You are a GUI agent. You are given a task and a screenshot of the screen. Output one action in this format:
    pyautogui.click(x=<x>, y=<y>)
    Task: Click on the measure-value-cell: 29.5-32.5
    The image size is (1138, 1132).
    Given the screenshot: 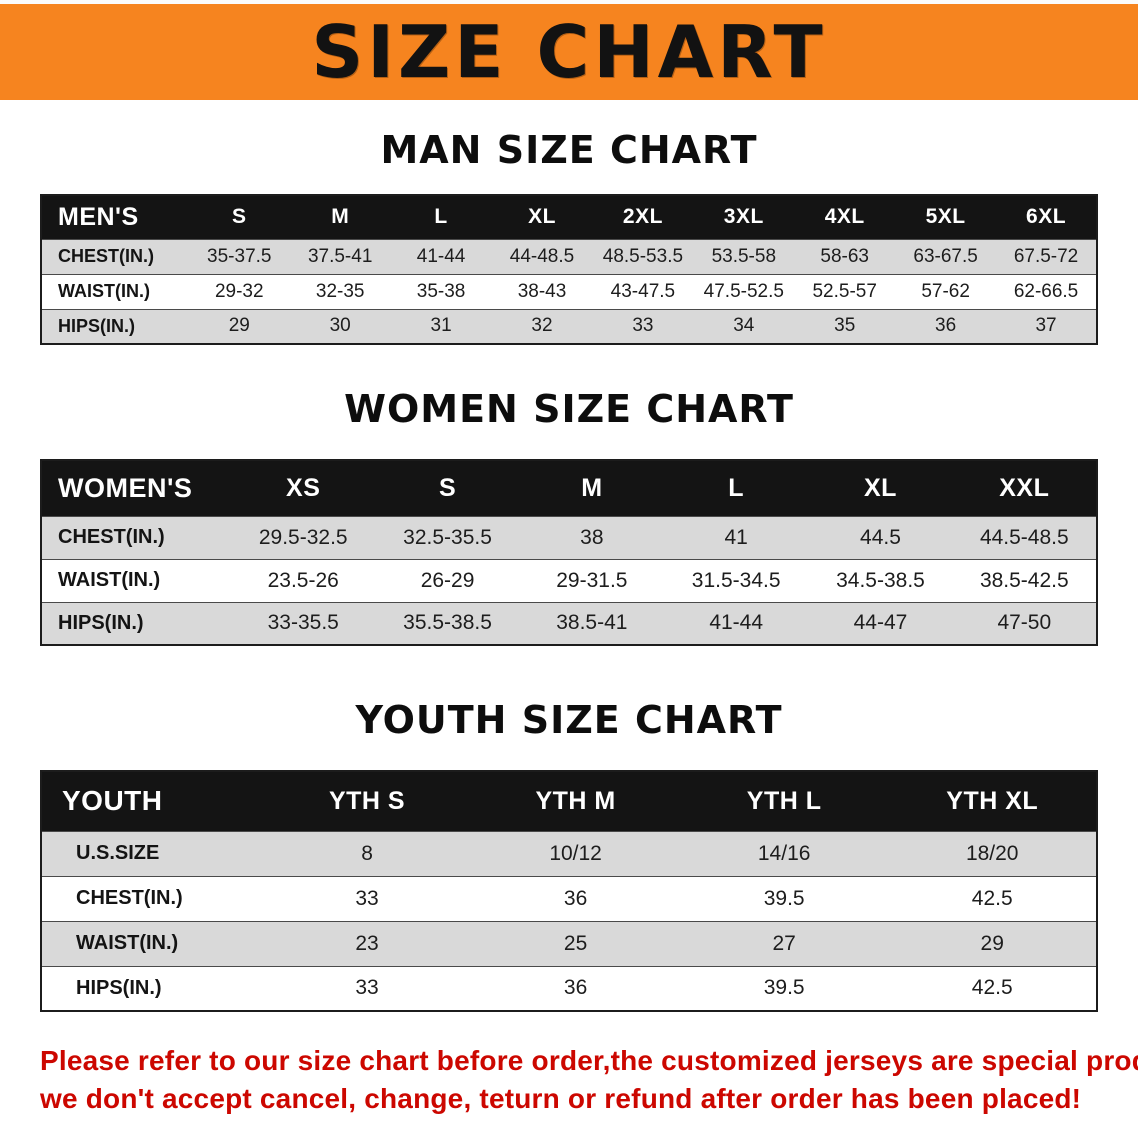 What is the action you would take?
    pyautogui.click(x=303, y=537)
    